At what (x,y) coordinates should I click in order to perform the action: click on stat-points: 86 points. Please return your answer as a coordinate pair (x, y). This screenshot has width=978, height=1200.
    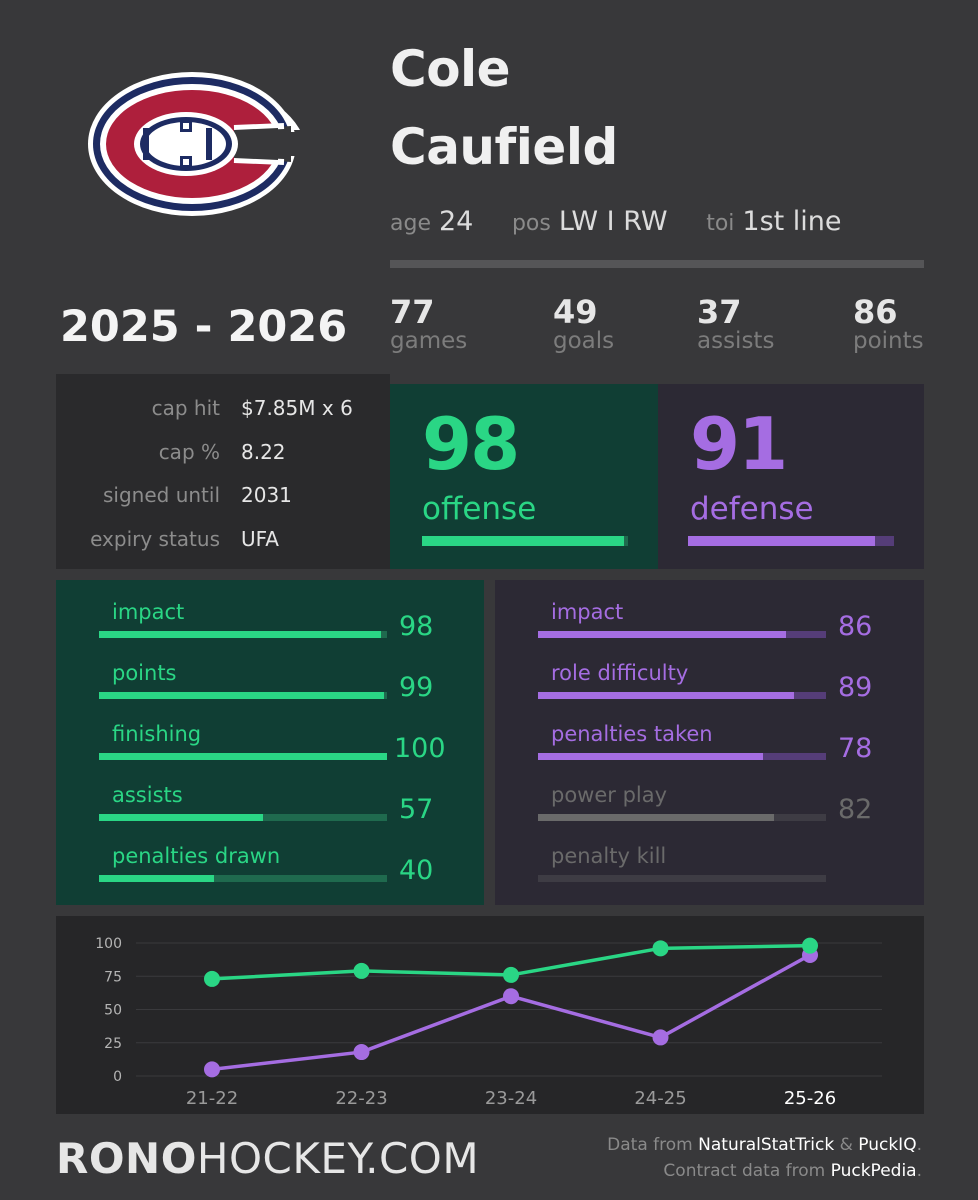
    Looking at the image, I should click on (888, 324).